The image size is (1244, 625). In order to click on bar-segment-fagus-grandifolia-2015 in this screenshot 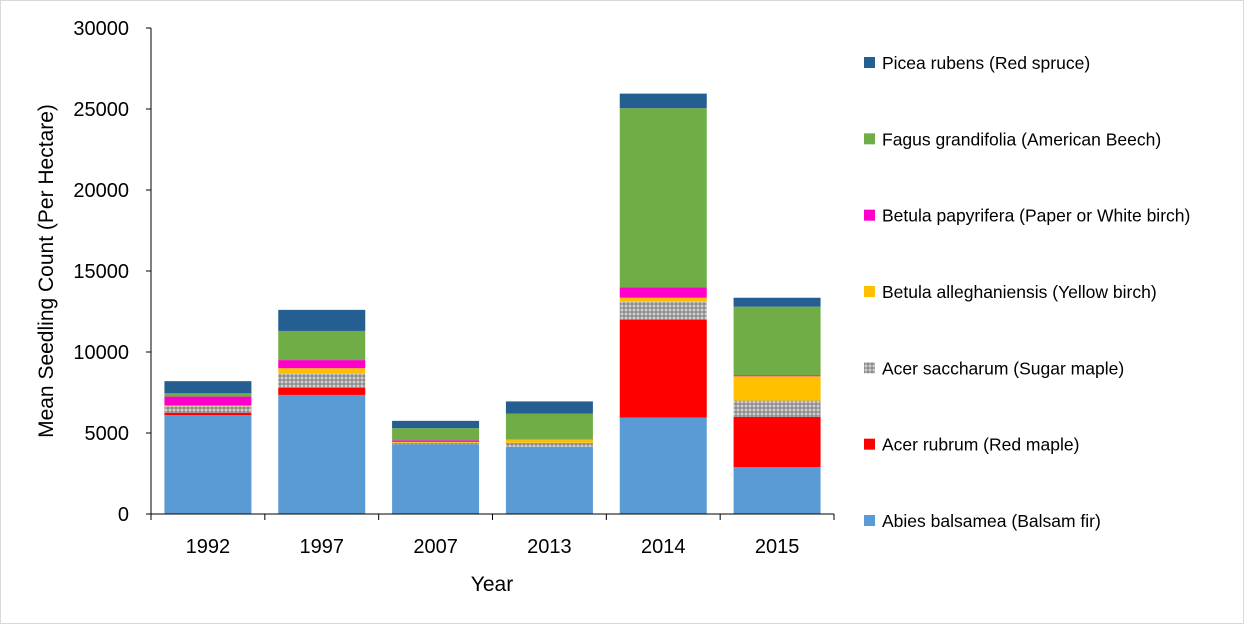, I will do `click(777, 341)`.